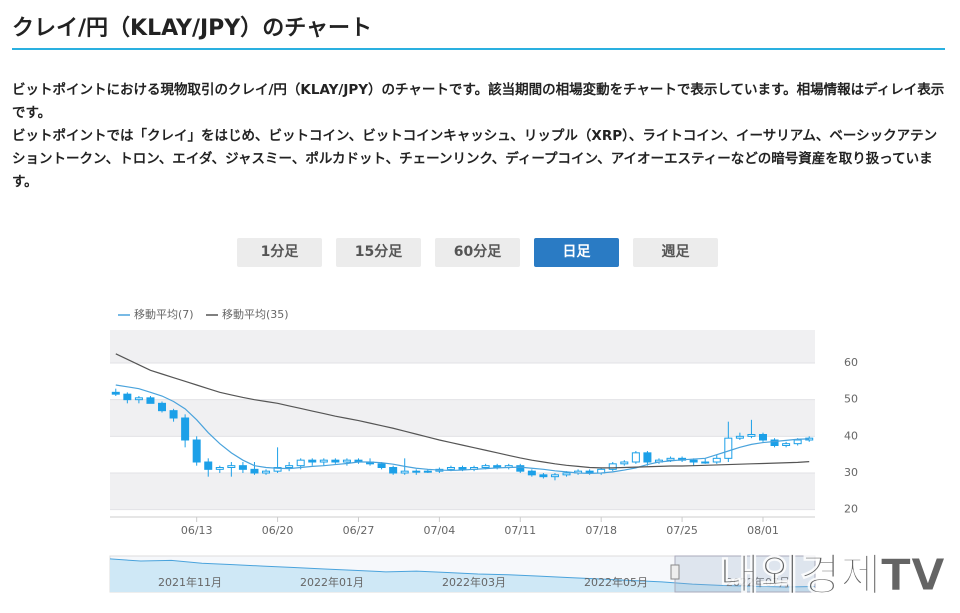 This screenshot has height=613, width=960. I want to click on title-rule, so click(478, 49).